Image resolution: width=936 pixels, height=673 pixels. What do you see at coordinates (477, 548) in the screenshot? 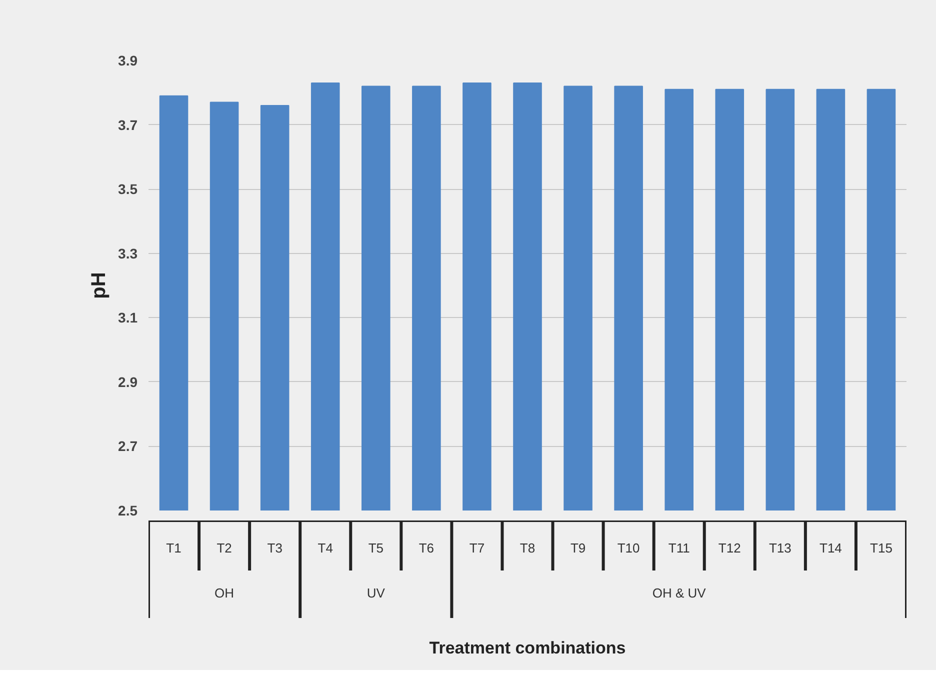
I see `x-tick-label: T7` at bounding box center [477, 548].